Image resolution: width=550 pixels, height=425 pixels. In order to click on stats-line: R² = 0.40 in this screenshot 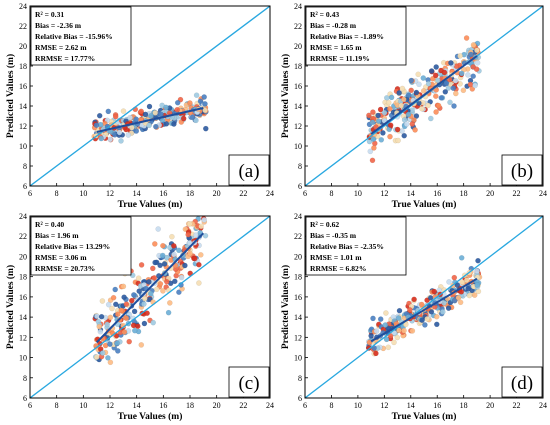, I will do `click(49, 224)`.